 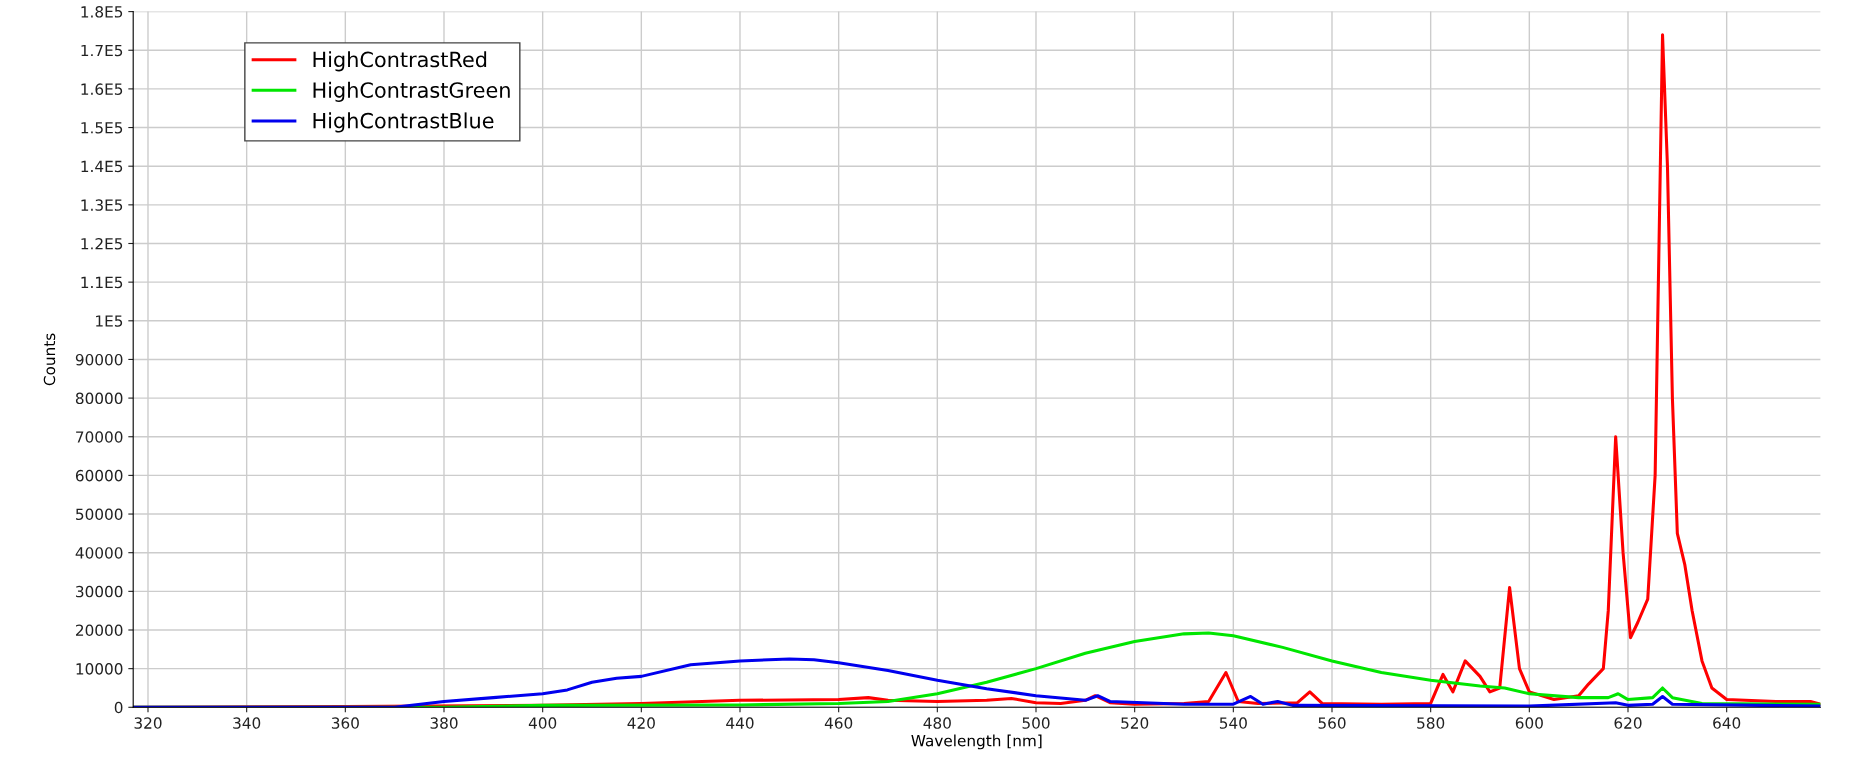 What do you see at coordinates (1727, 723) in the screenshot?
I see `x-tick-label: 640` at bounding box center [1727, 723].